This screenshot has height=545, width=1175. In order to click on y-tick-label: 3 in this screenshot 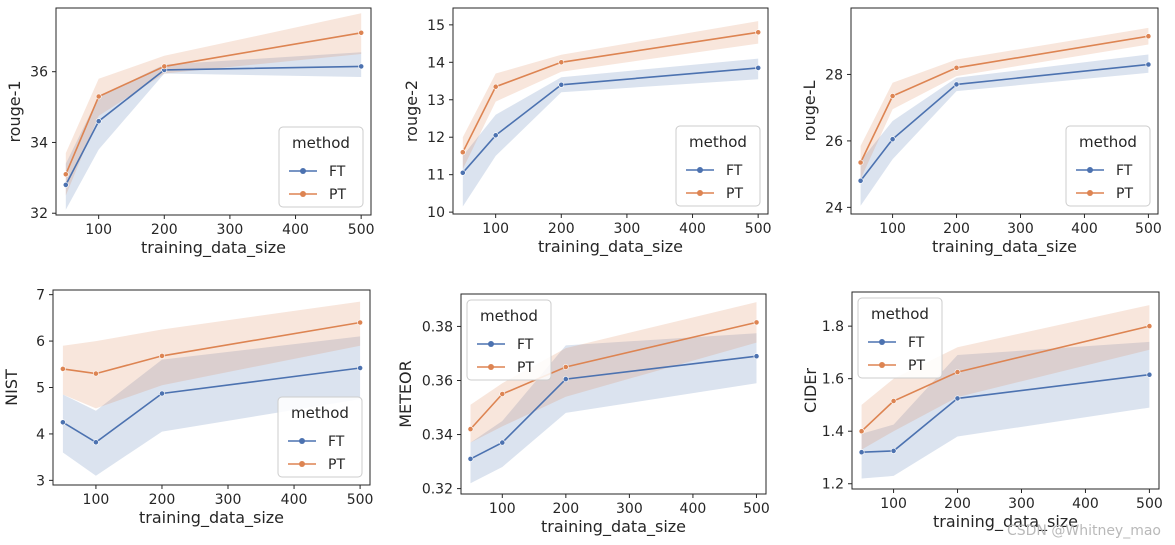, I will do `click(40, 481)`.